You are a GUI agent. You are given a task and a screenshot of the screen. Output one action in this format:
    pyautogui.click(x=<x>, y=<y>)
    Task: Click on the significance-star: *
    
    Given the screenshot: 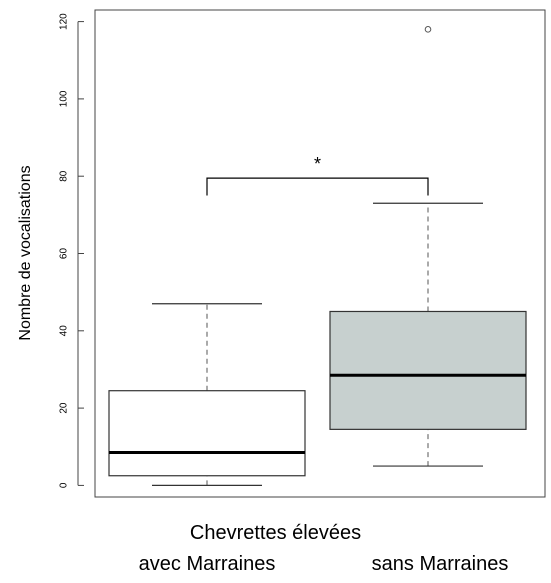 What is the action you would take?
    pyautogui.click(x=317, y=164)
    